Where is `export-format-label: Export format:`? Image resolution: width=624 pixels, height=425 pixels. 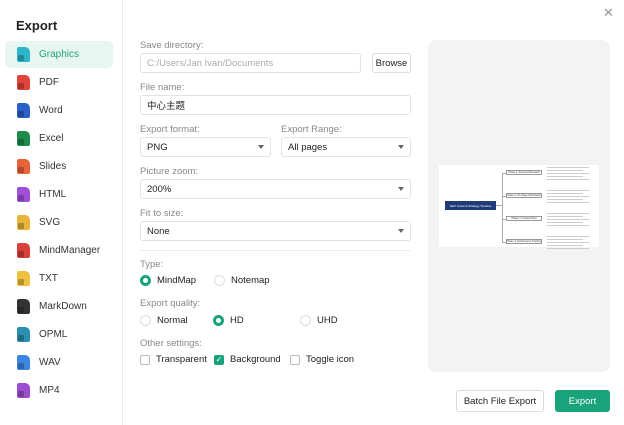
export-format-label: Export format: is located at coordinates (170, 129).